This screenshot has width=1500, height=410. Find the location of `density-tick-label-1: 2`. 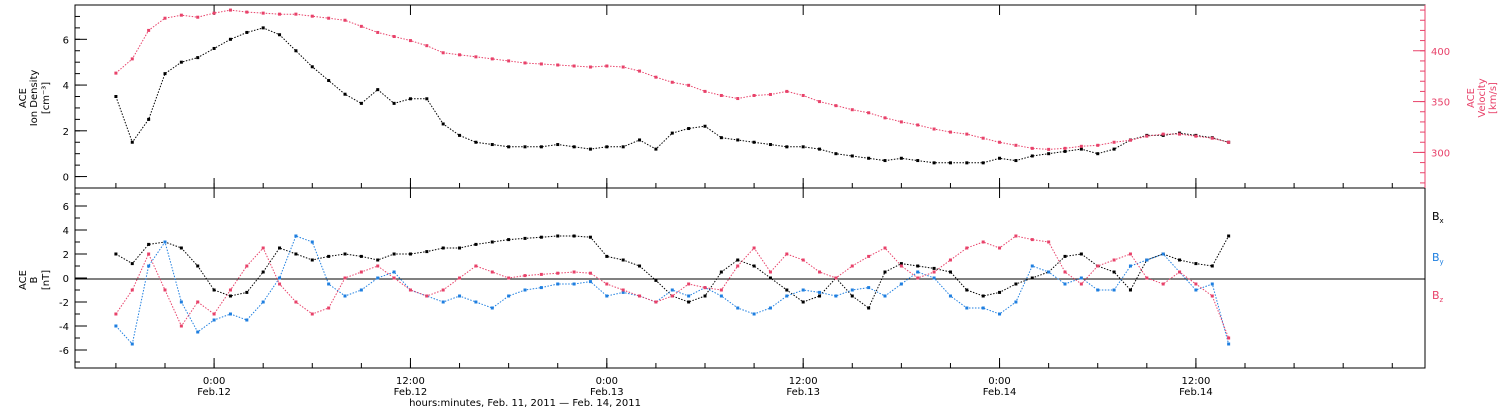

density-tick-label-1: 2 is located at coordinates (66, 132).